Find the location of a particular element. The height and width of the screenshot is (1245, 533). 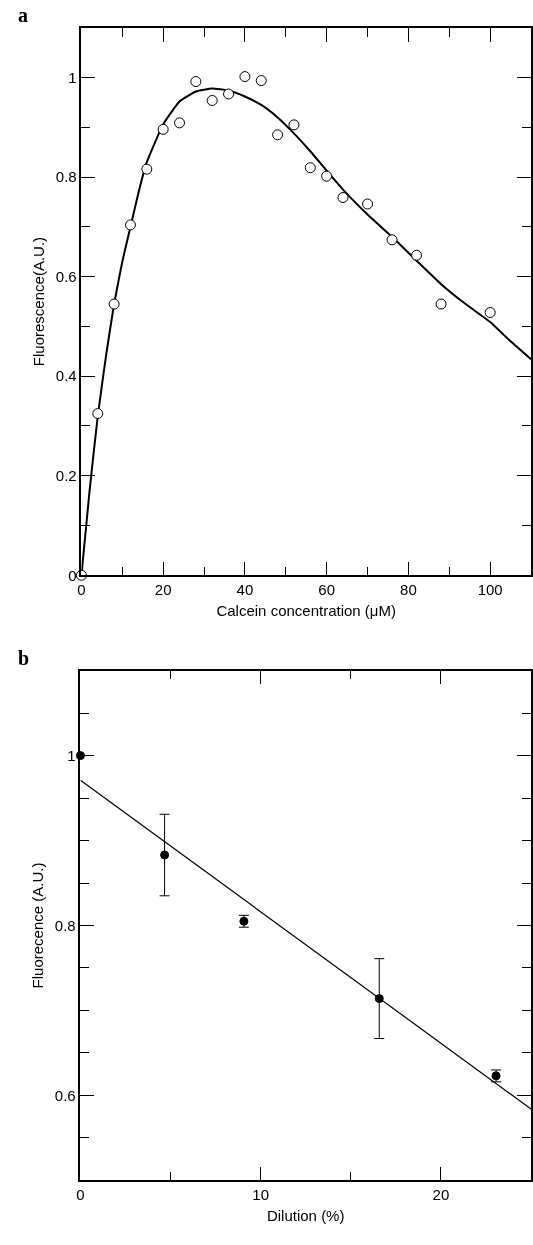

chart-title: a is located at coordinates (23, 15).